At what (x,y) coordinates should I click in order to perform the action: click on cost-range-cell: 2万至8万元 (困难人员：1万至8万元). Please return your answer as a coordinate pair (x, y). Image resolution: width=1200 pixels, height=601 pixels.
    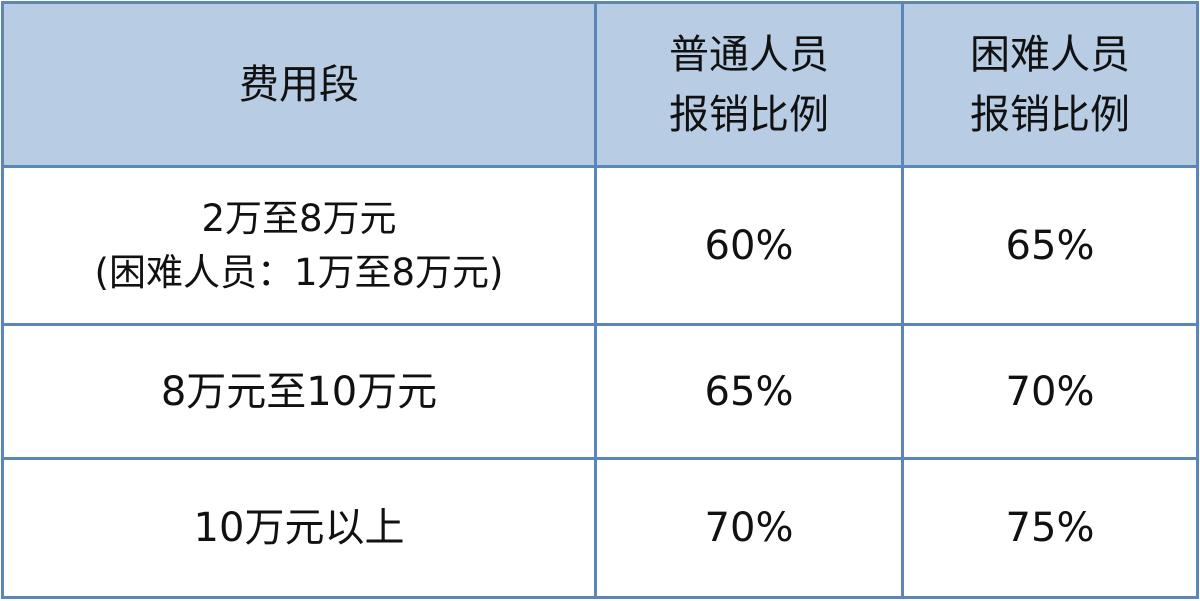
    Looking at the image, I should click on (299, 245).